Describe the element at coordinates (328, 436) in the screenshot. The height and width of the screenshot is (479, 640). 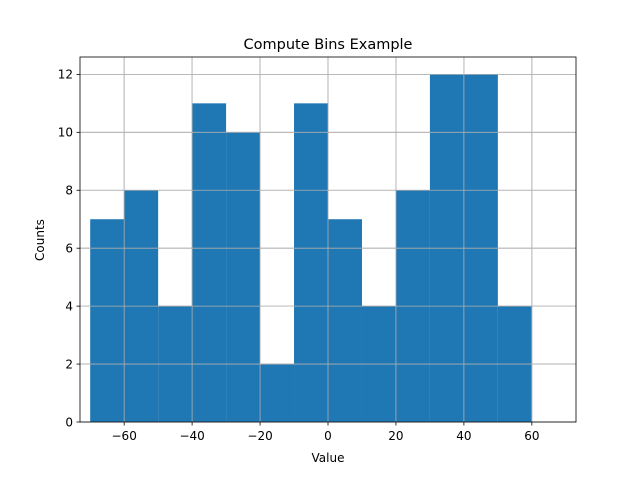
I see `x-tick-label-3: 0` at that location.